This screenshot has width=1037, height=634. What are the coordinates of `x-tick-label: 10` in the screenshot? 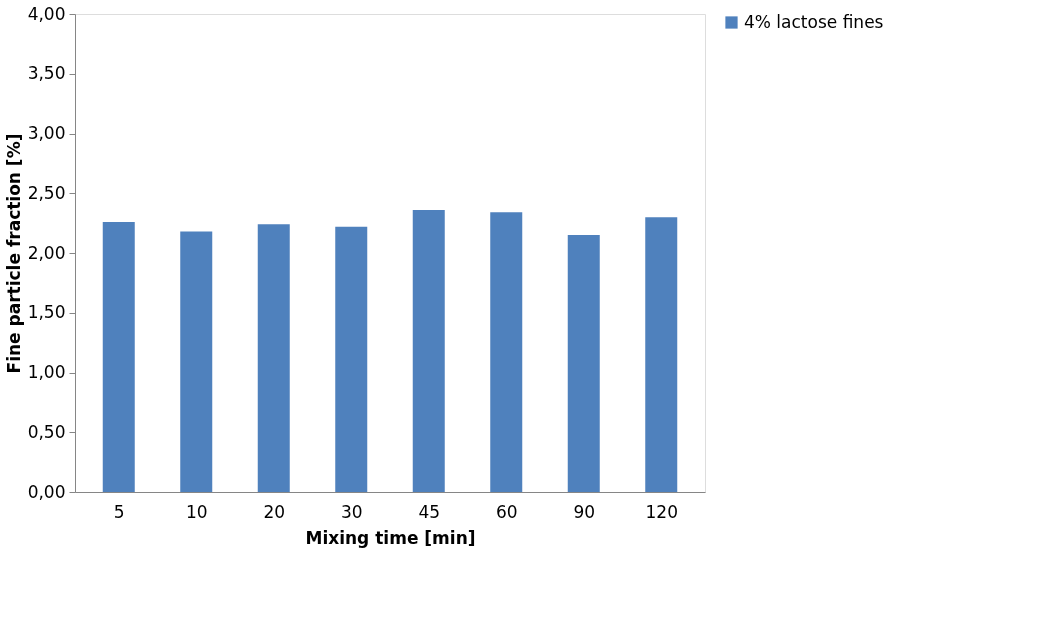 It's located at (196, 511).